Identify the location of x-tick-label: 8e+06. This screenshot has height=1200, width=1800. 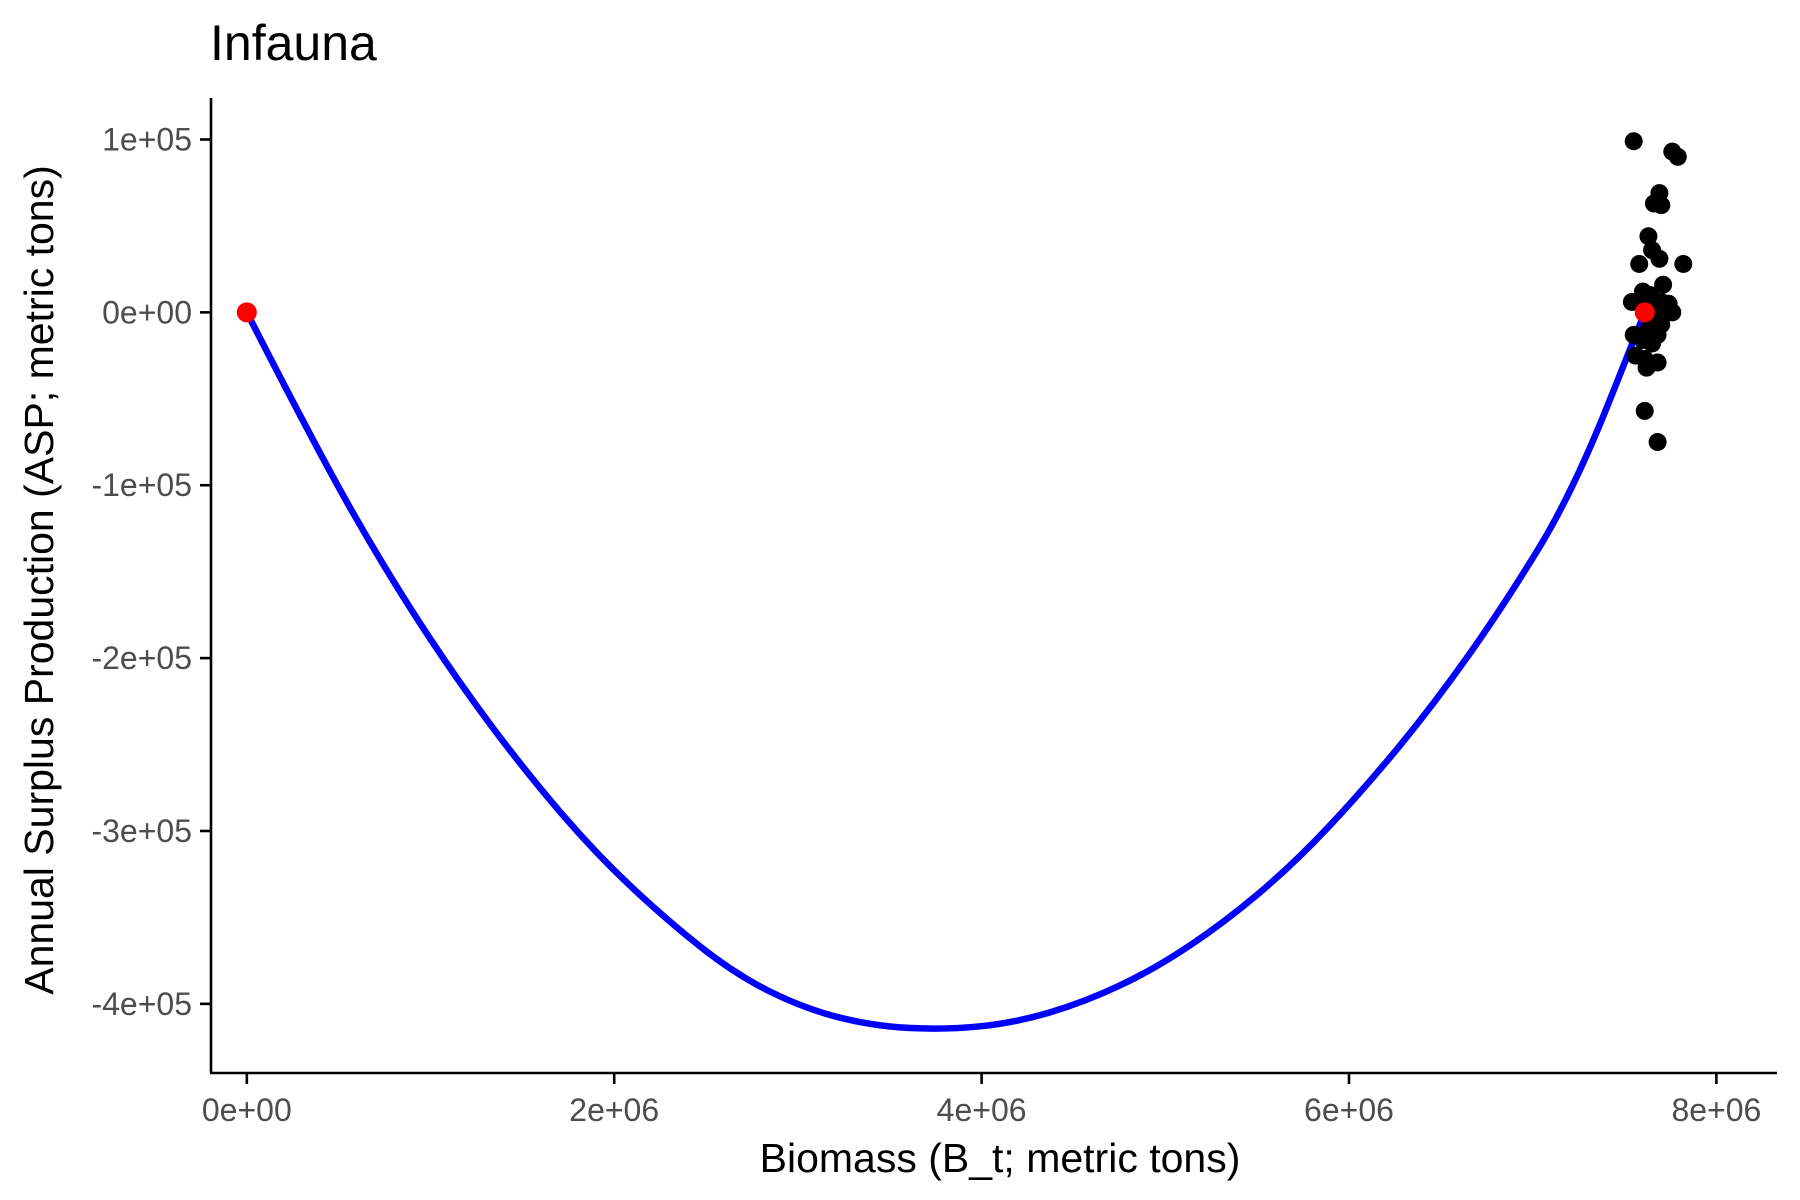
(1716, 1110).